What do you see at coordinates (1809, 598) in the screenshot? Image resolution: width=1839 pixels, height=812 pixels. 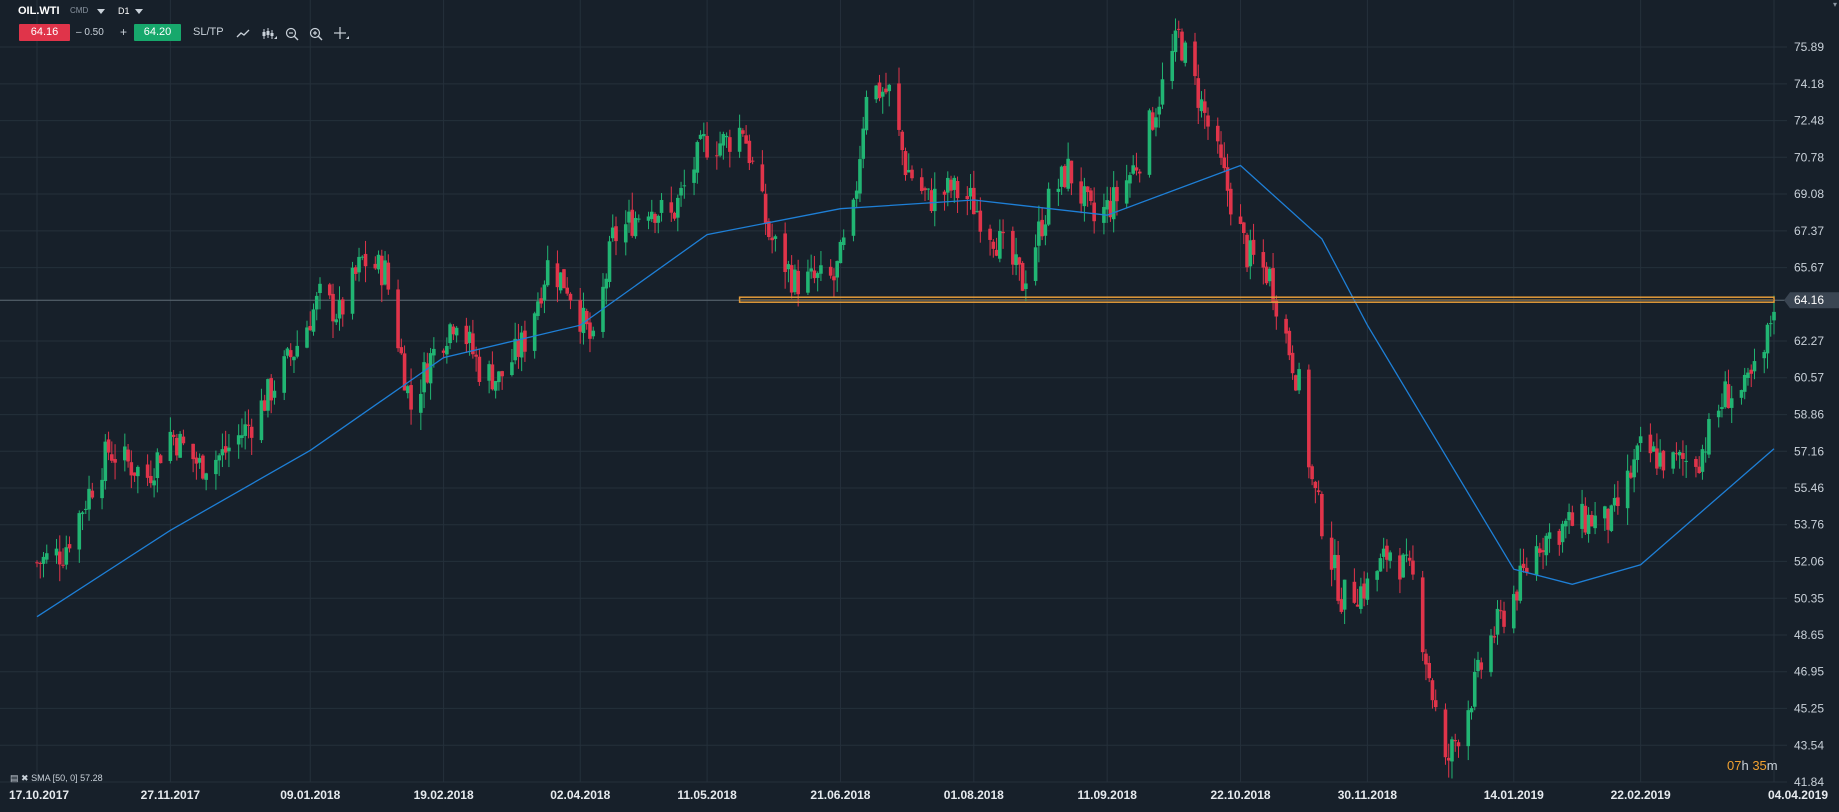 I see `y-axis-label: 50.35` at bounding box center [1809, 598].